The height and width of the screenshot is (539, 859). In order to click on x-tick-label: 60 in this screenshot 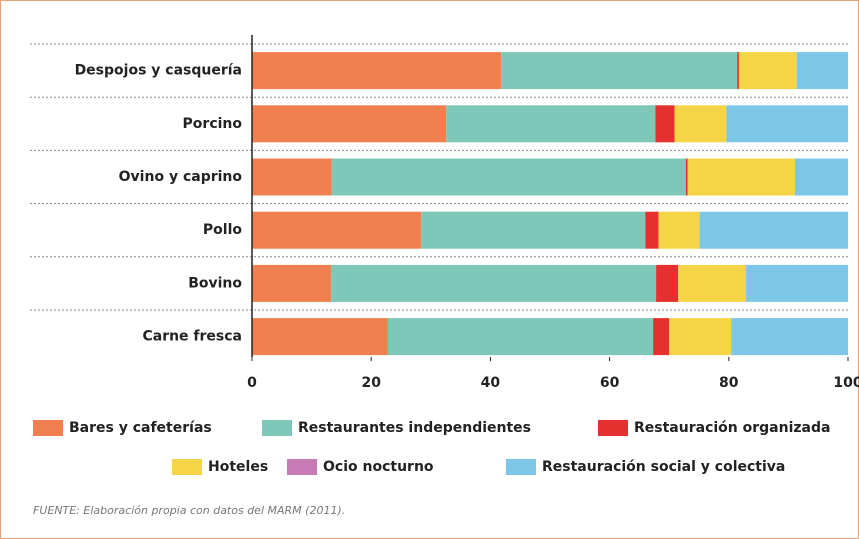, I will do `click(610, 383)`.